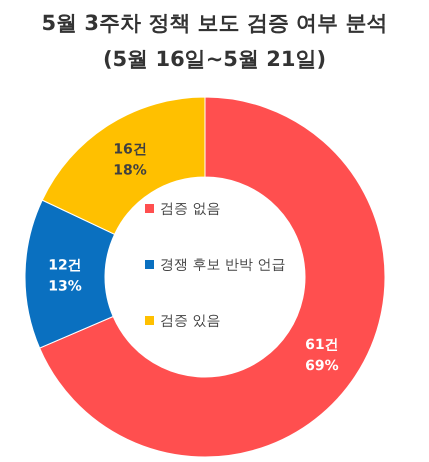 This screenshot has width=429, height=462. I want to click on data-label: 12건 13%, so click(65, 276).